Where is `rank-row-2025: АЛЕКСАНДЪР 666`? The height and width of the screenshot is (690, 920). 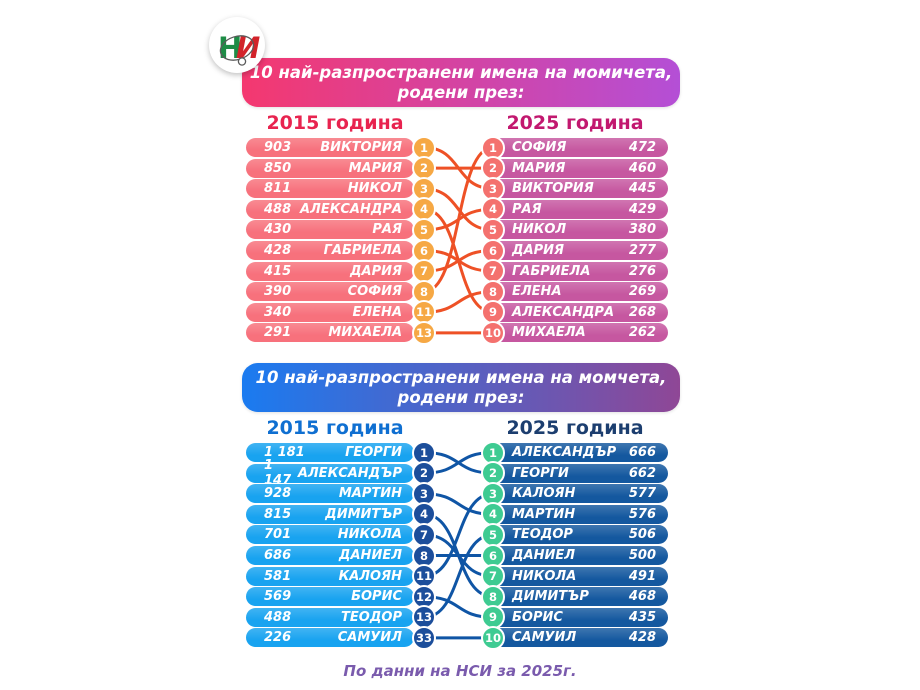 rank-row-2025: АЛЕКСАНДЪР 666 is located at coordinates (575, 452).